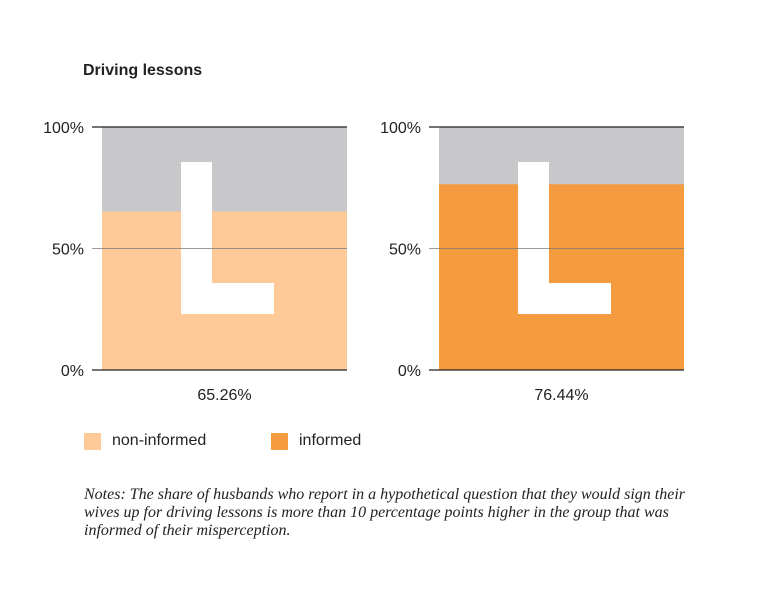 Image resolution: width=766 pixels, height=600 pixels. I want to click on value-label-non-informed: 65.26%, so click(224, 395).